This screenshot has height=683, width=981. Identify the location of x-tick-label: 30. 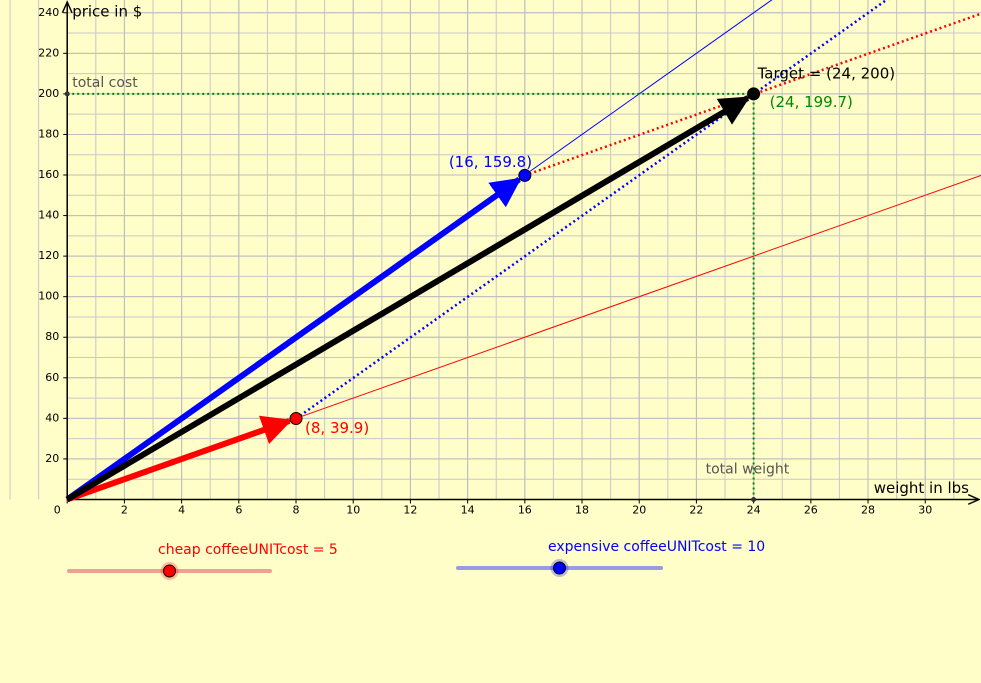
(925, 509).